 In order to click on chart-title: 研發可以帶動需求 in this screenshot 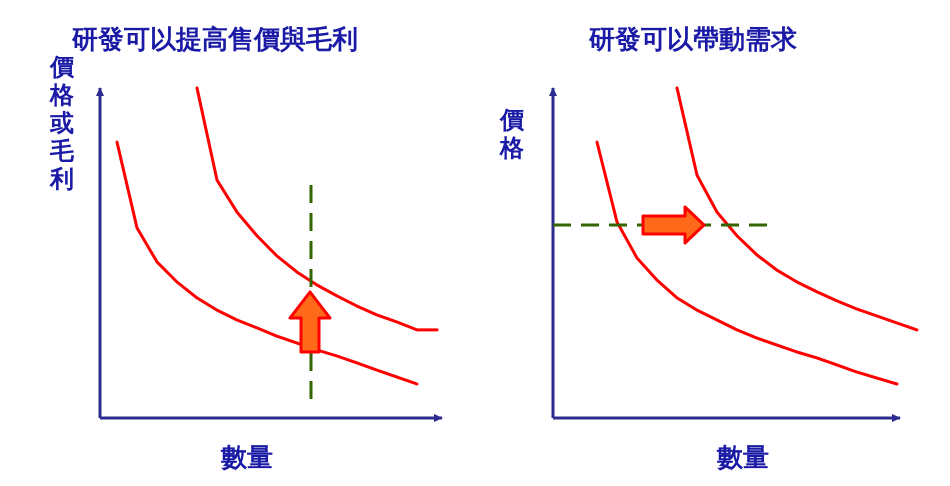, I will do `click(693, 40)`.